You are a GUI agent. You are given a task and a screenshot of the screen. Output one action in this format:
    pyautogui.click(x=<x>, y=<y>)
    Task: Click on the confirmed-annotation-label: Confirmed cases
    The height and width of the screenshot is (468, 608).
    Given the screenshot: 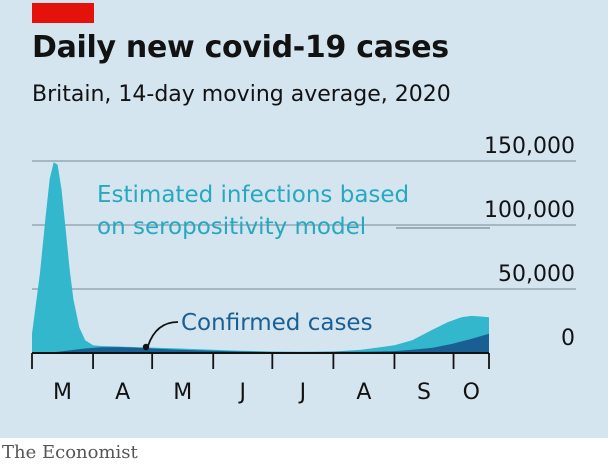 What is the action you would take?
    pyautogui.click(x=277, y=323)
    